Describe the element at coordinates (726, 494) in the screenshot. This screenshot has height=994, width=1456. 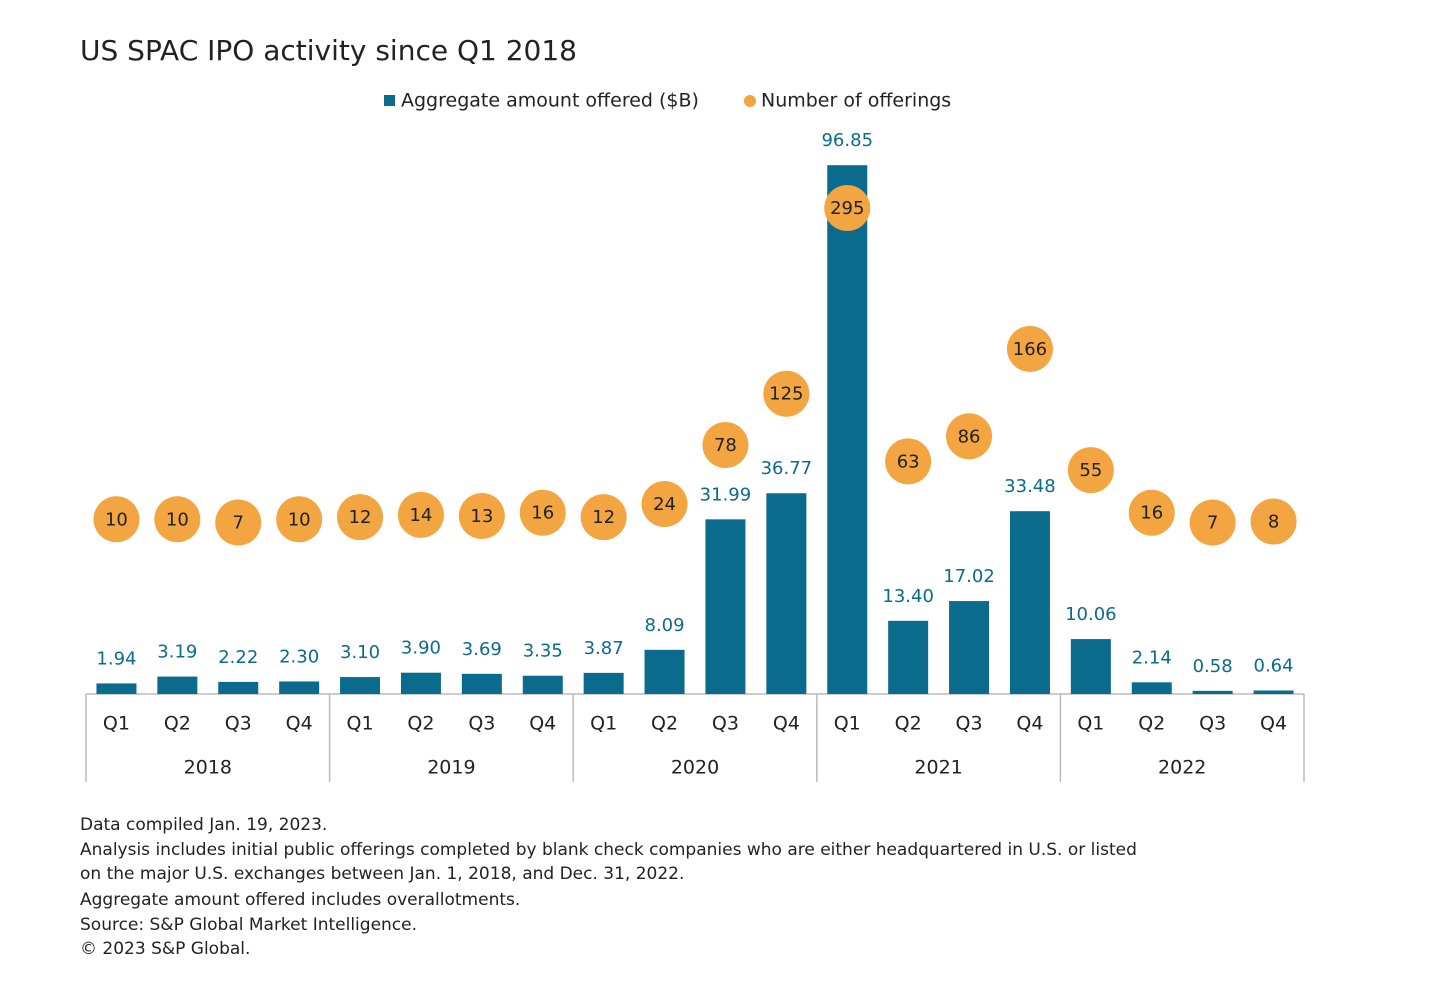
I see `bar-value-label: 31.99` at that location.